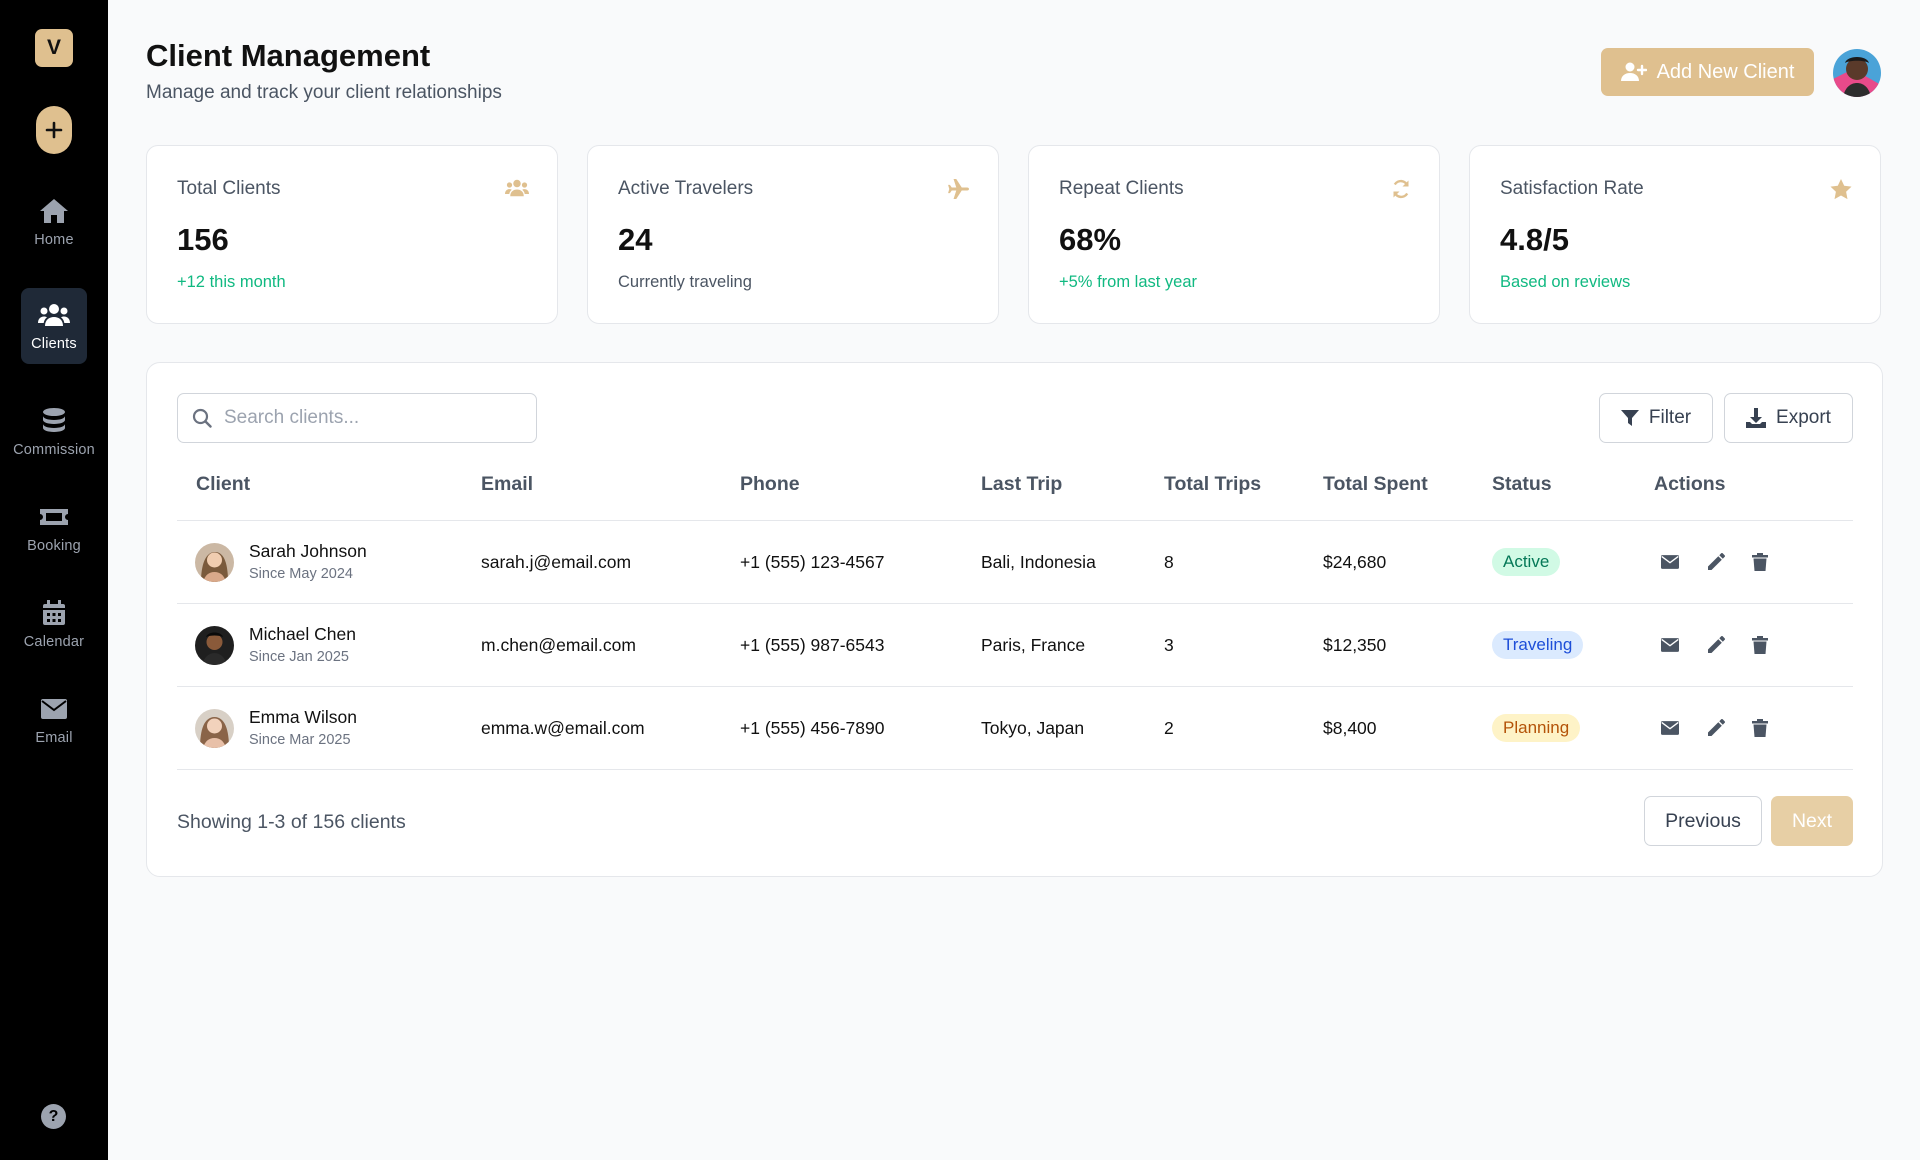 The height and width of the screenshot is (1160, 1920). Describe the element at coordinates (1857, 73) in the screenshot. I see `user-avatar` at that location.